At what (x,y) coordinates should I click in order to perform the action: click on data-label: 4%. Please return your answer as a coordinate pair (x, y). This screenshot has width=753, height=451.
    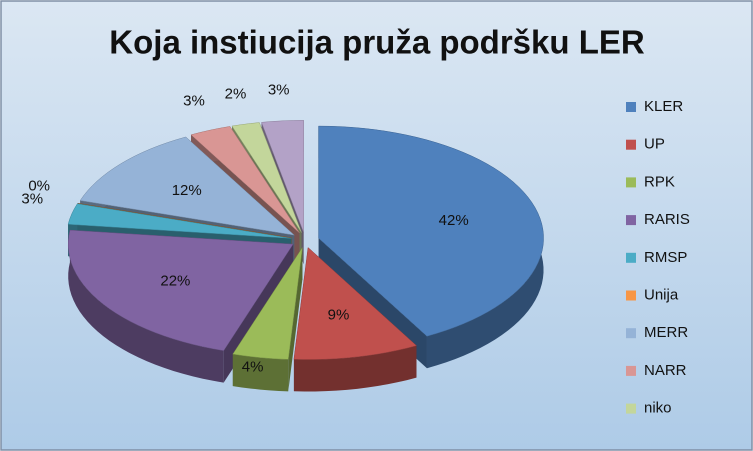
    Looking at the image, I should click on (253, 366).